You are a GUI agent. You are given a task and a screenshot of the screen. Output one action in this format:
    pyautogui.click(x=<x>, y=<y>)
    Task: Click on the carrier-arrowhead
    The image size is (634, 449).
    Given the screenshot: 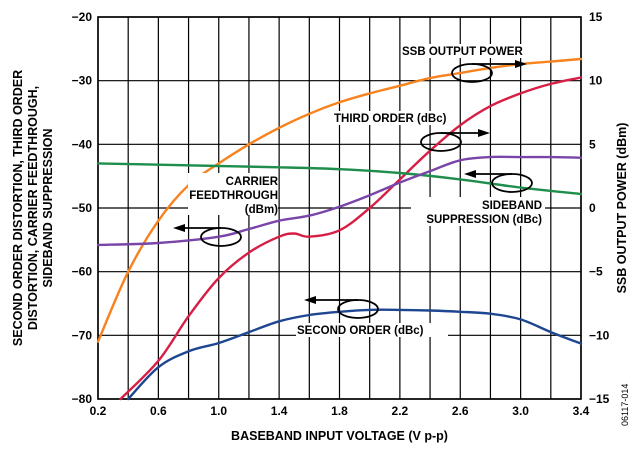 What is the action you would take?
    pyautogui.click(x=179, y=228)
    